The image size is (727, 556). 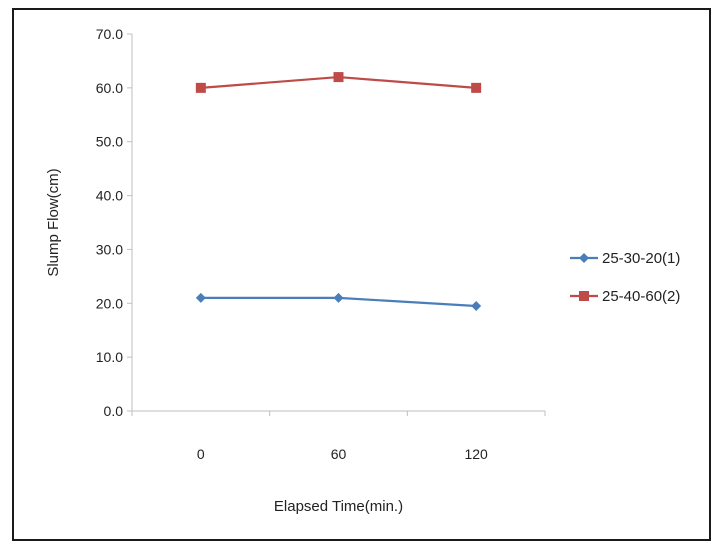 What do you see at coordinates (109, 142) in the screenshot?
I see `y-tick-label: 50.0` at bounding box center [109, 142].